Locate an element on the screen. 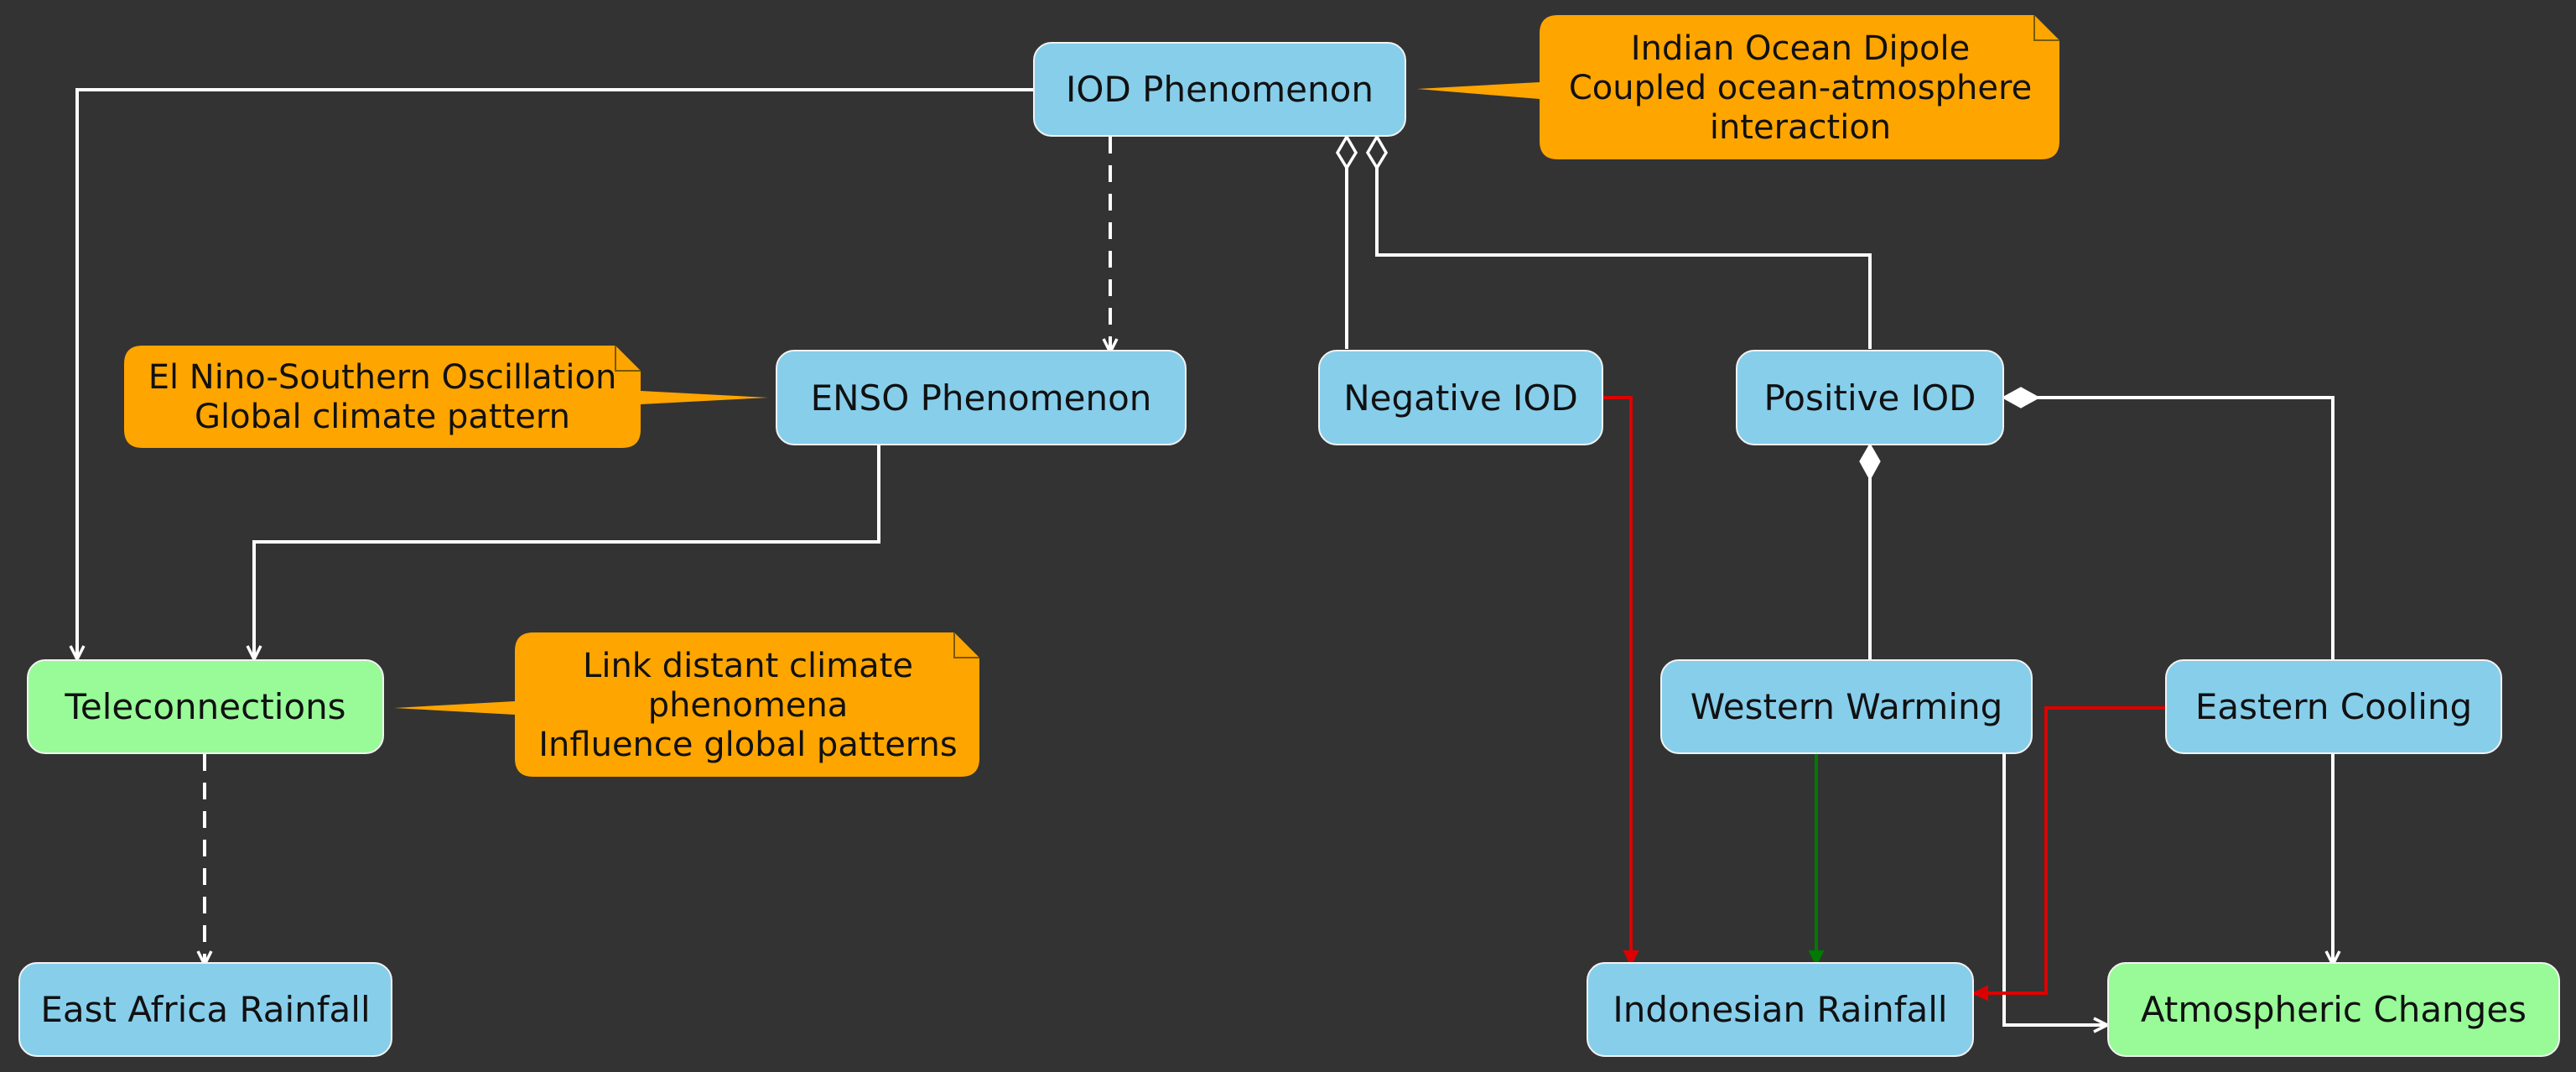 Image resolution: width=2576 pixels, height=1072 pixels. edge-western-warming-to-atmospheric-changes is located at coordinates (2054, 889).